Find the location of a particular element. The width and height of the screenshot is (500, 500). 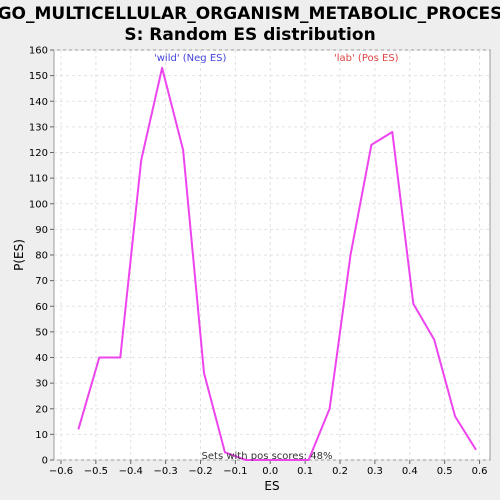

y-tick-label: 80 is located at coordinates (41, 256).